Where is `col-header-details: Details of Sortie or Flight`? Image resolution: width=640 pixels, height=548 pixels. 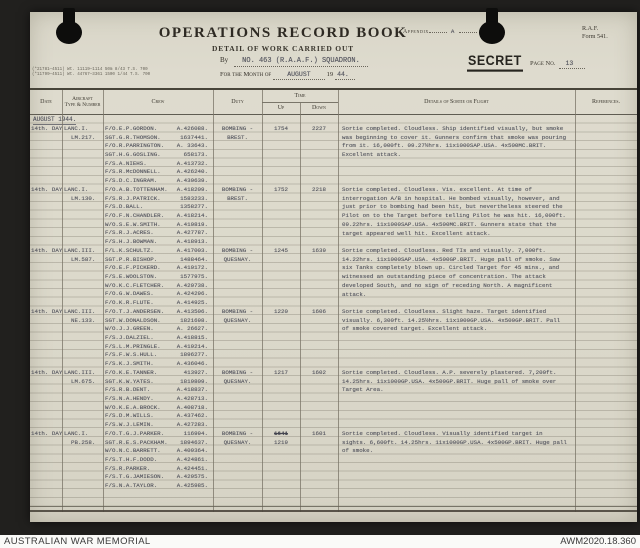 col-header-details: Details of Sortie or Flight is located at coordinates (456, 101).